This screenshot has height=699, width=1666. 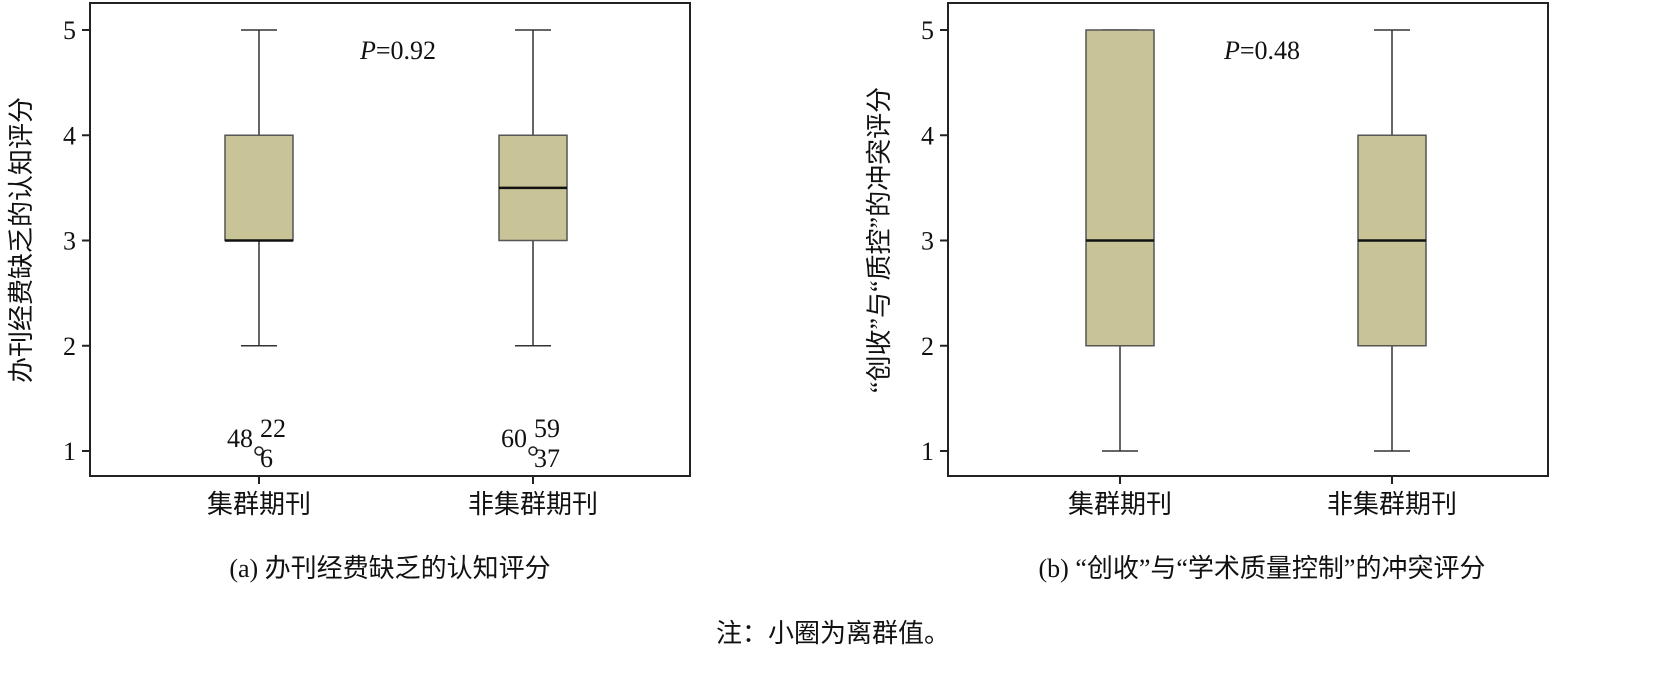 I want to click on panel-a-caption: (a) 办刊经费缺乏的认知评分, so click(x=389, y=568).